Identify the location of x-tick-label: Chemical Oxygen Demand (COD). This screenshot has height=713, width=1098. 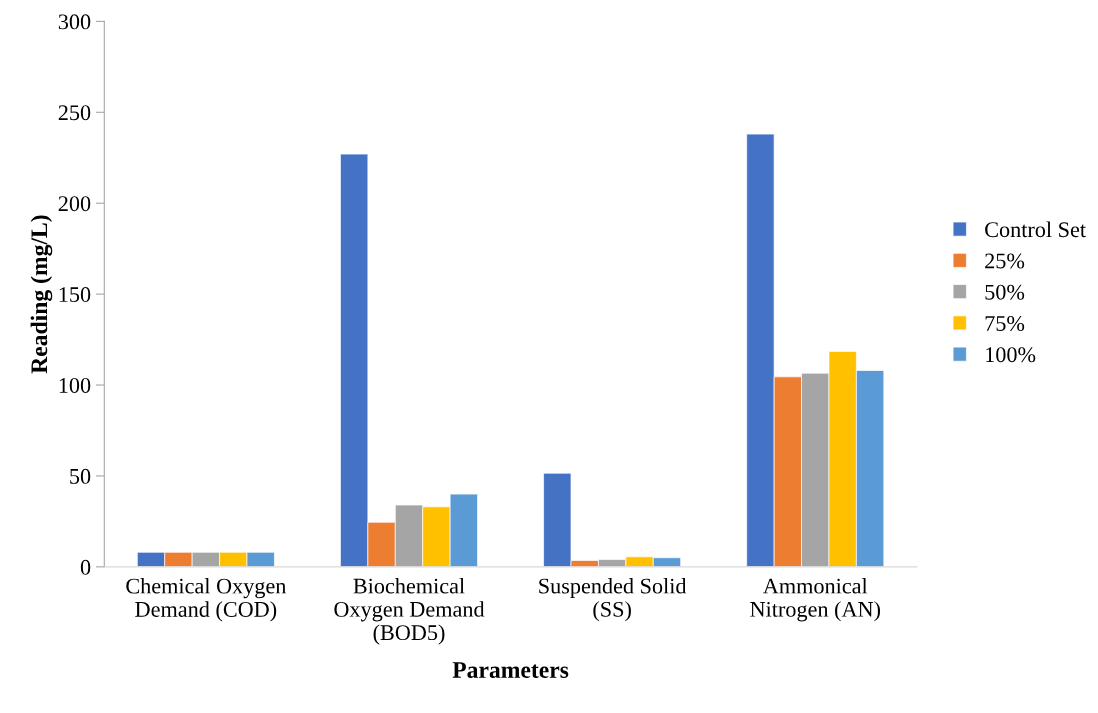
(206, 599).